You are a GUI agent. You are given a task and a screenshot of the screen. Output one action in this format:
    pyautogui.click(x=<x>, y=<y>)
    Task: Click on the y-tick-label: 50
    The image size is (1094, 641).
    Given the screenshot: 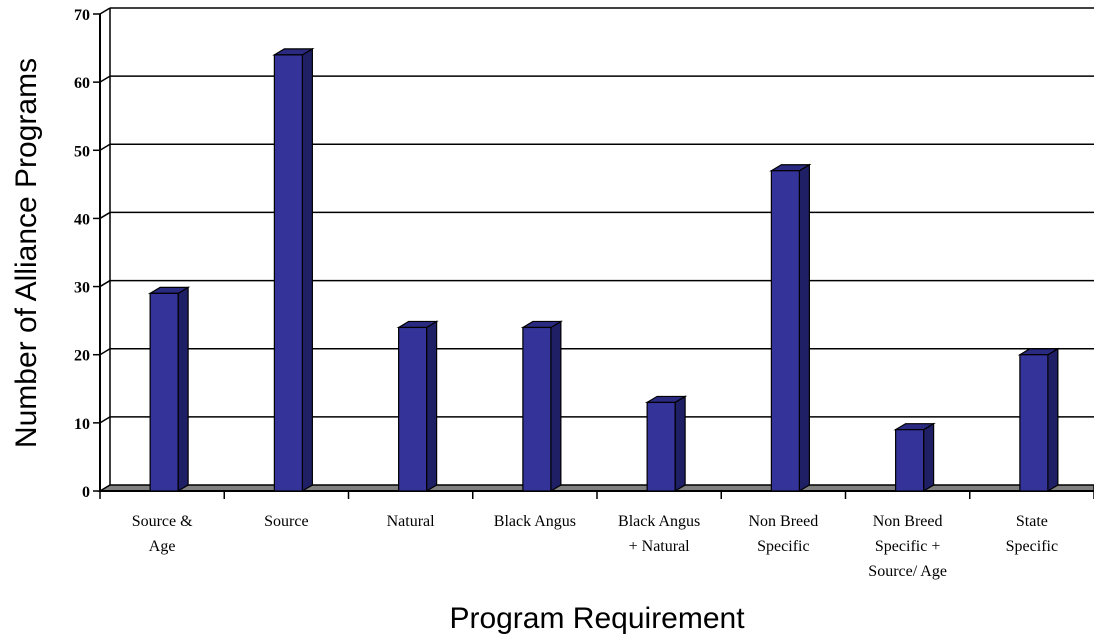 What is the action you would take?
    pyautogui.click(x=82, y=151)
    